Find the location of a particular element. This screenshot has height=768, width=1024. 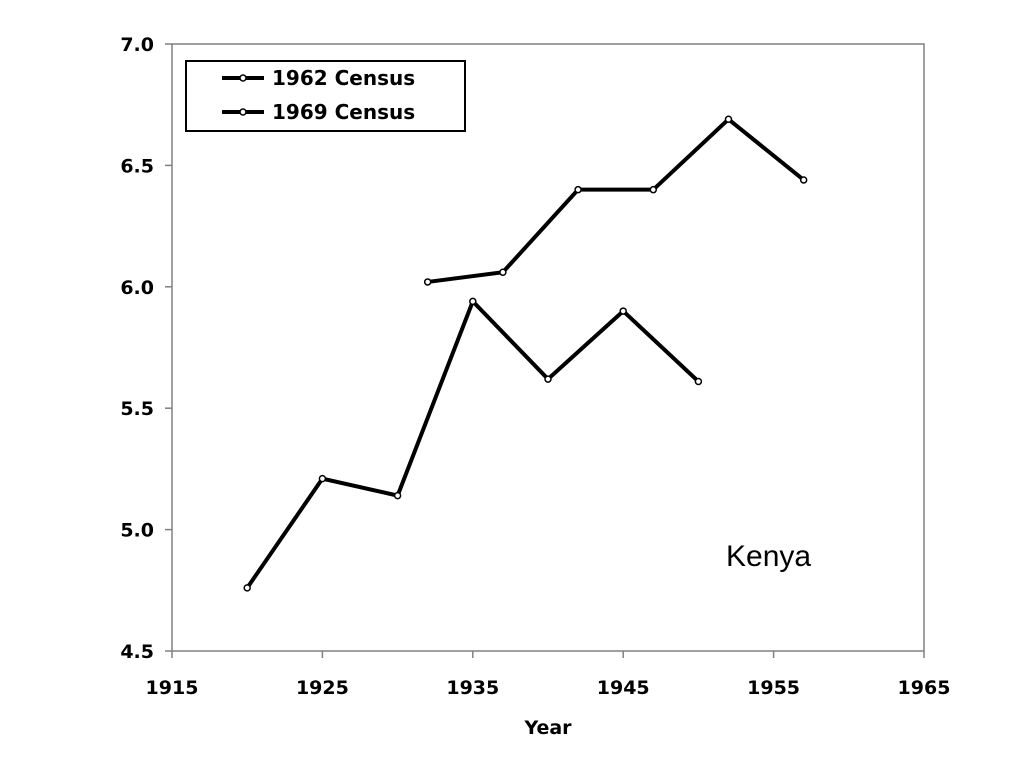

legend-label-1969: 1969 Census is located at coordinates (343, 112).